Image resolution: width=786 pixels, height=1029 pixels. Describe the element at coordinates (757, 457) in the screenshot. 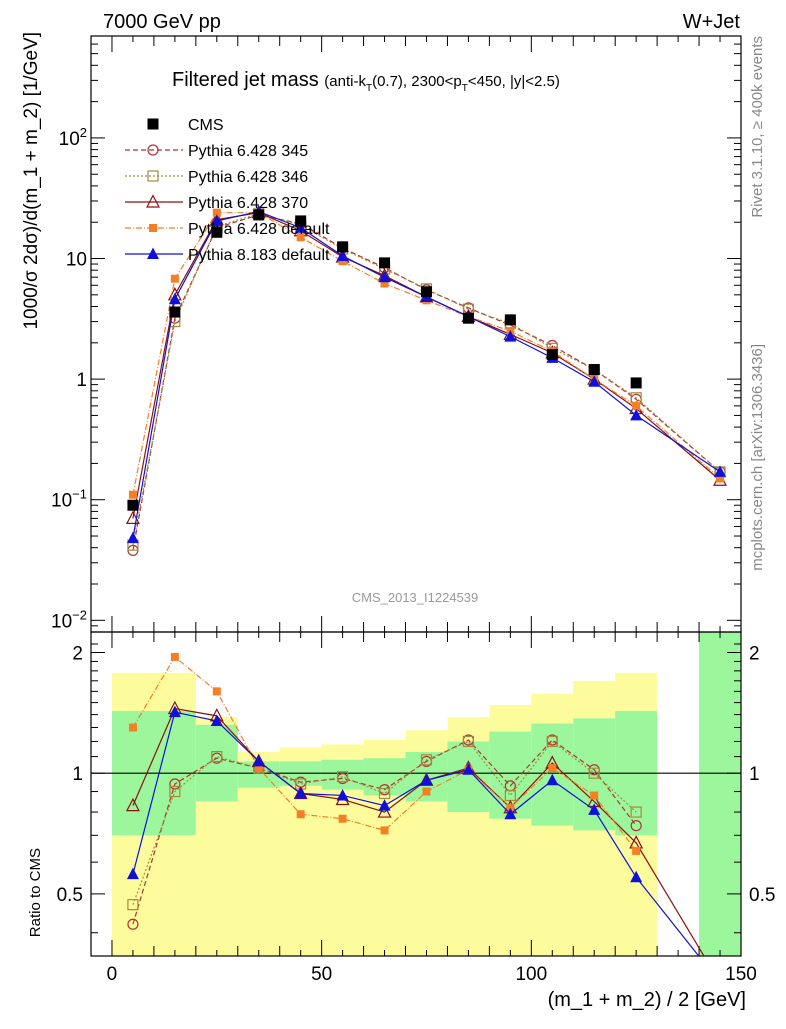

I see `mcplots-label: mcplots.cern.ch [arXiv:1306.3436]` at that location.